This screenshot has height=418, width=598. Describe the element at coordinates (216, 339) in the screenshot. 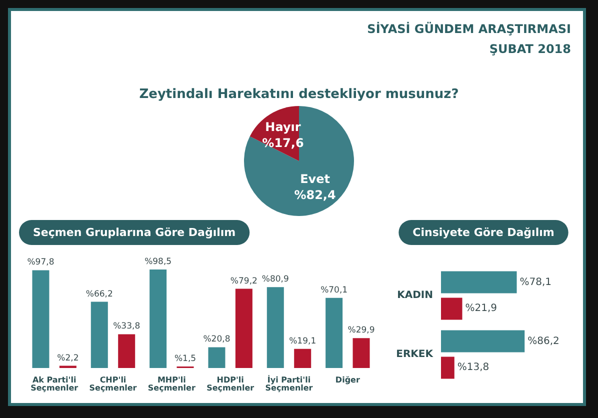

I see `data-label: %20,8` at that location.